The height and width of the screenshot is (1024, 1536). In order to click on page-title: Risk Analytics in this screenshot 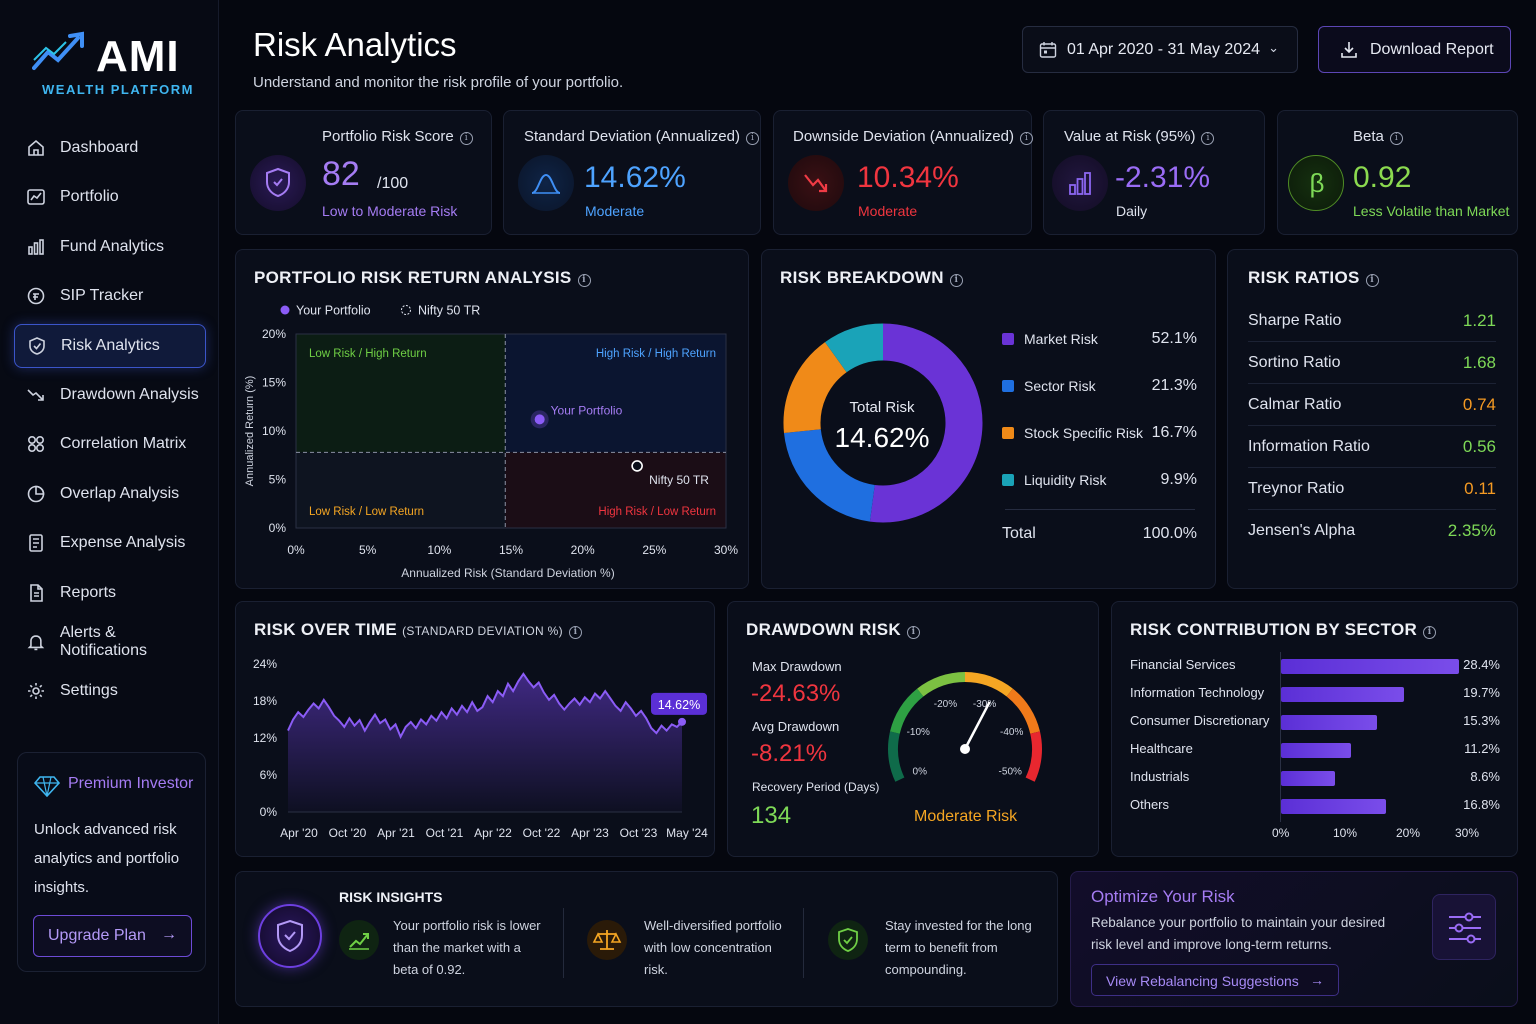, I will do `click(355, 44)`.